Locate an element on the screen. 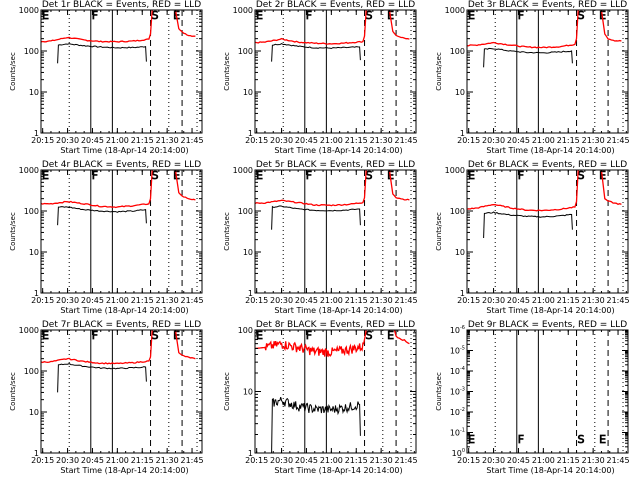  y-tick-label: 10⁻⁶ is located at coordinates (457, 330).